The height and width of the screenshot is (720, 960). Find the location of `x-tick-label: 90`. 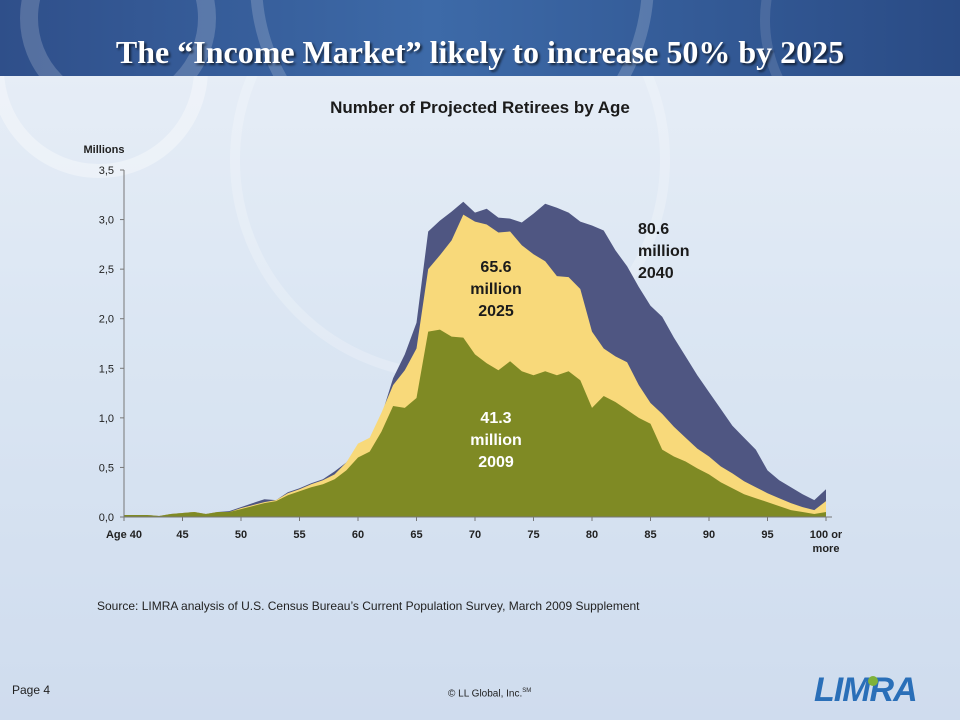

x-tick-label: 90 is located at coordinates (709, 535).